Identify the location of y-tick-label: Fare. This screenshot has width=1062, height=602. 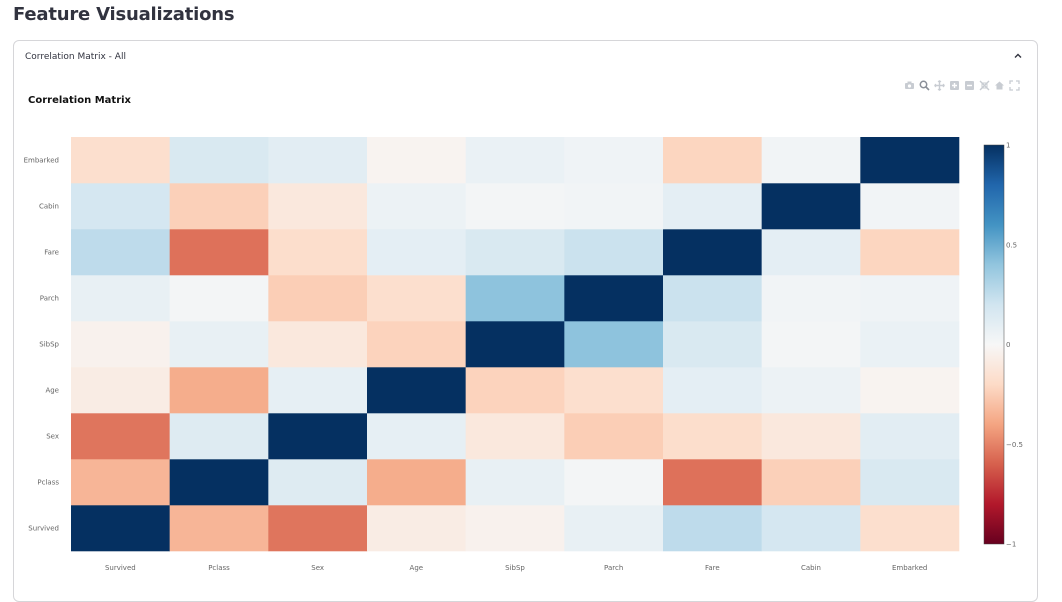
(51, 253).